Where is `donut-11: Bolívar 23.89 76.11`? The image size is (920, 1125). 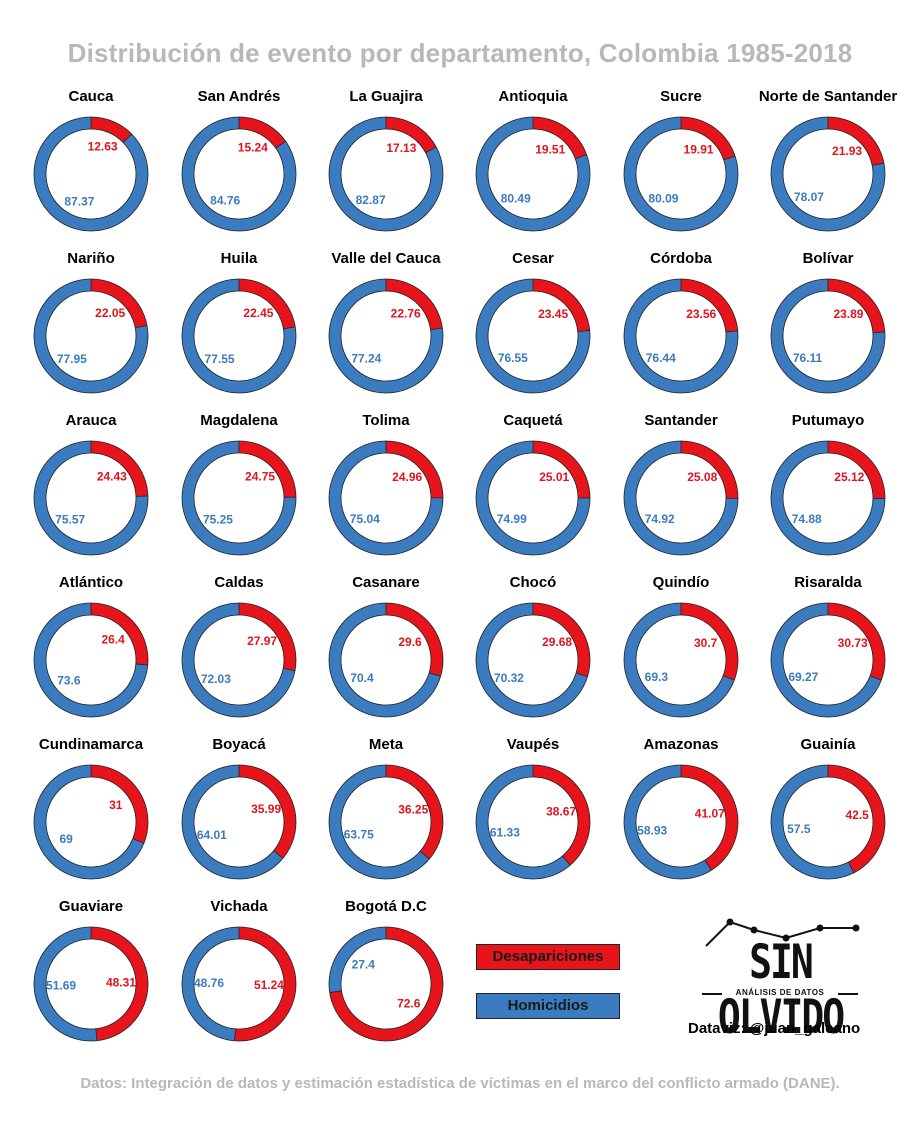 donut-11: Bolívar 23.89 76.11 is located at coordinates (828, 322).